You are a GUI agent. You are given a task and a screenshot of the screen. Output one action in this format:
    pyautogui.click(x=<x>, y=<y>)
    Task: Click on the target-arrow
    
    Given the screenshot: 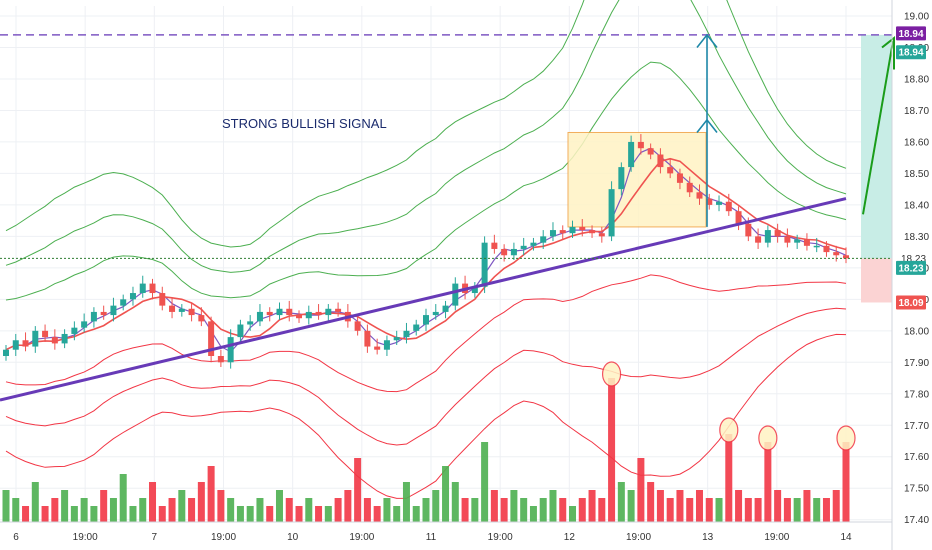 What is the action you would take?
    pyautogui.click(x=878, y=128)
    